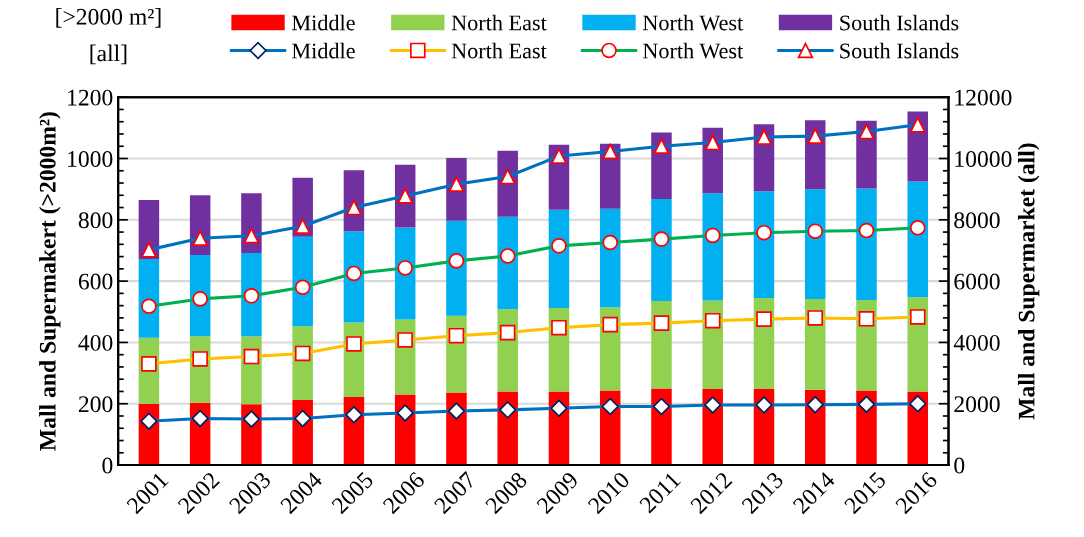 The width and height of the screenshot is (1084, 537). I want to click on y-axis-title: Mall and Supermakert (>2000m²), so click(50, 281).